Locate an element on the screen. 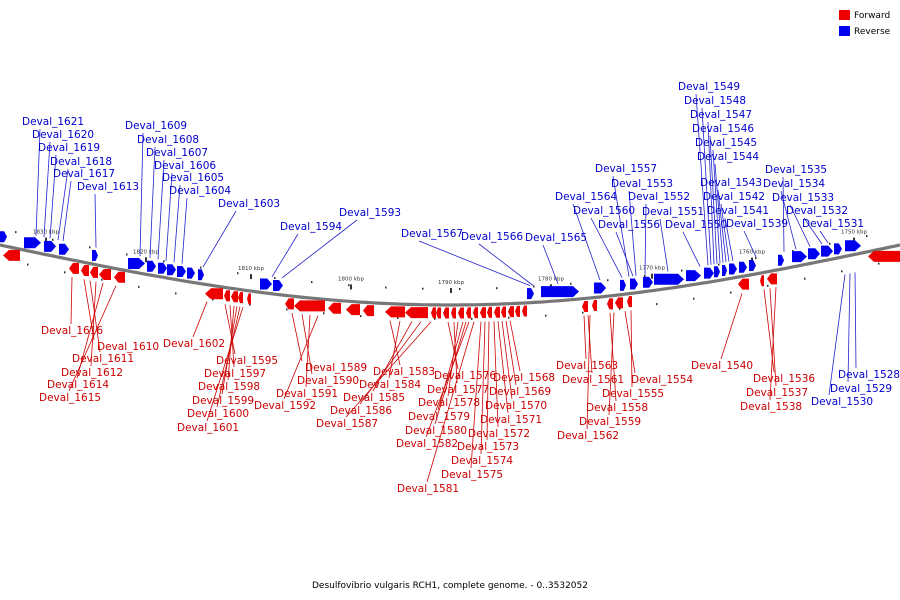 Image resolution: width=900 pixels, height=600 pixels. forward-gene-label: Deval_1598 is located at coordinates (229, 387).